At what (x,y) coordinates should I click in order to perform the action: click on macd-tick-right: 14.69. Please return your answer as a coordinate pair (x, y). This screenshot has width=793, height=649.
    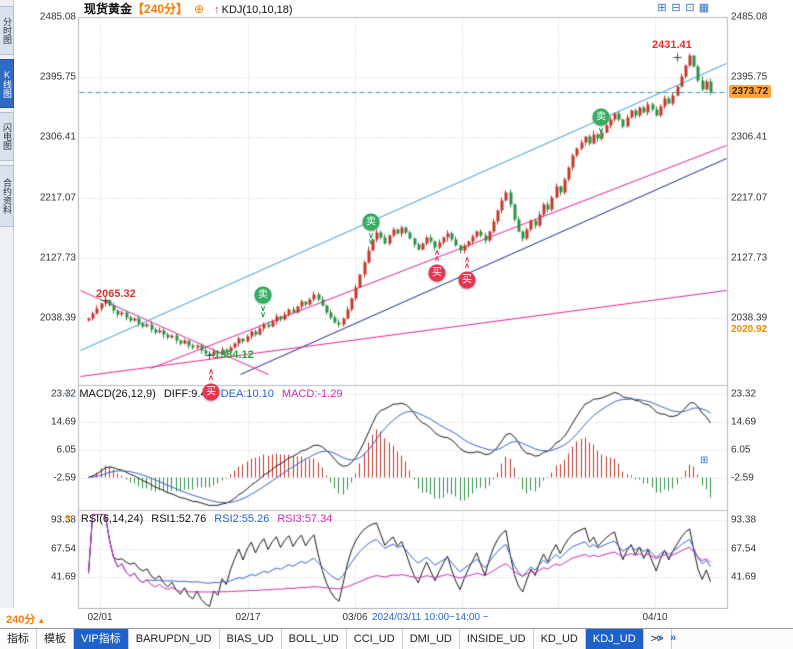
    Looking at the image, I should click on (744, 422).